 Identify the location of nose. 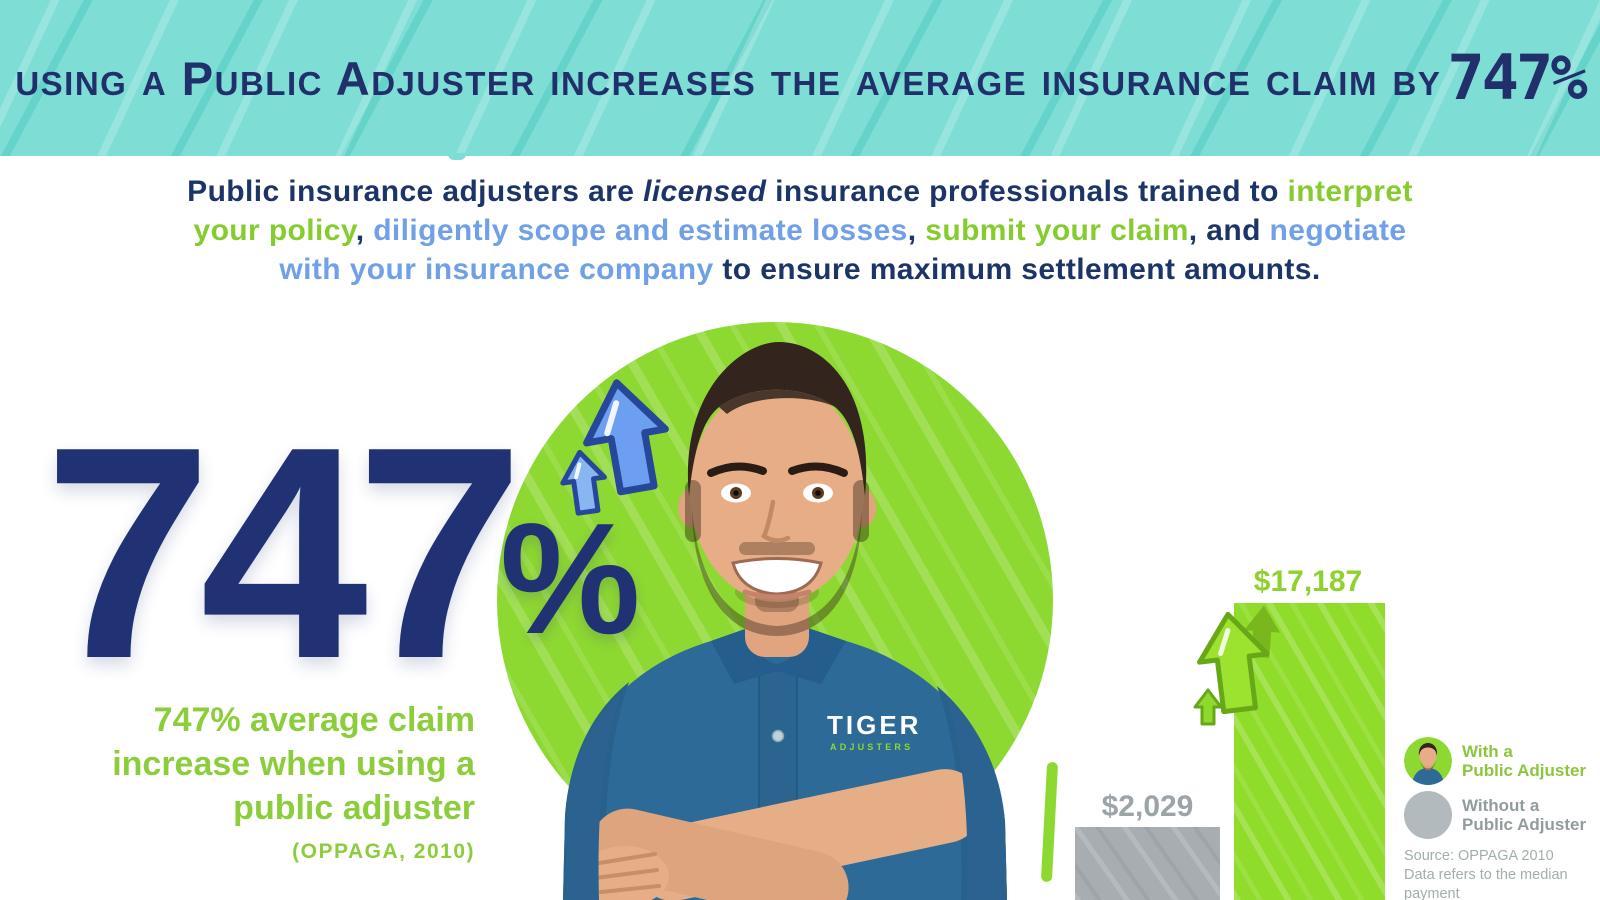
(776, 521).